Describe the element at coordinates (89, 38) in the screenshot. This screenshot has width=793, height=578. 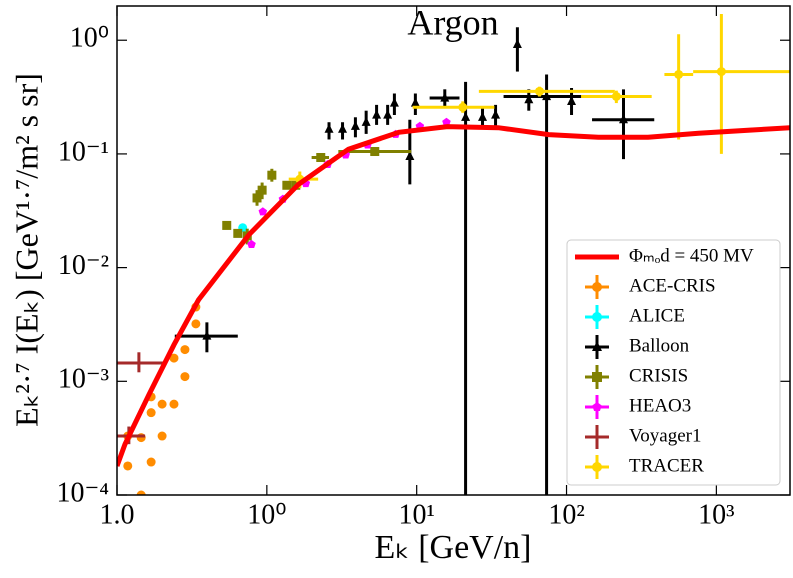
I see `y-tick-label: 10⁰` at that location.